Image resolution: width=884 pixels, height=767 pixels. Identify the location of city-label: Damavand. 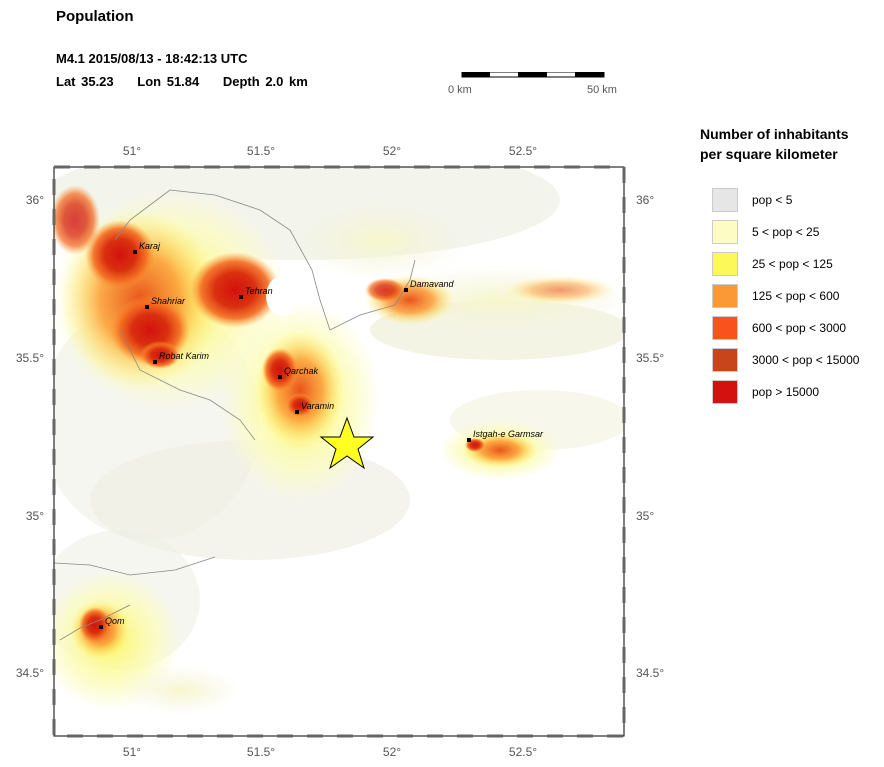
(432, 284).